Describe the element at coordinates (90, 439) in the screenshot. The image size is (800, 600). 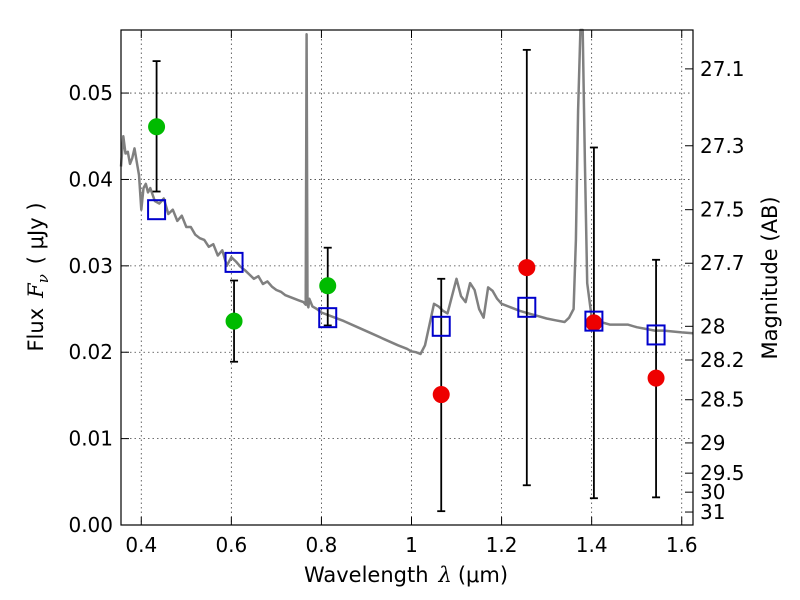
I see `y-tick-label: 0.01` at that location.